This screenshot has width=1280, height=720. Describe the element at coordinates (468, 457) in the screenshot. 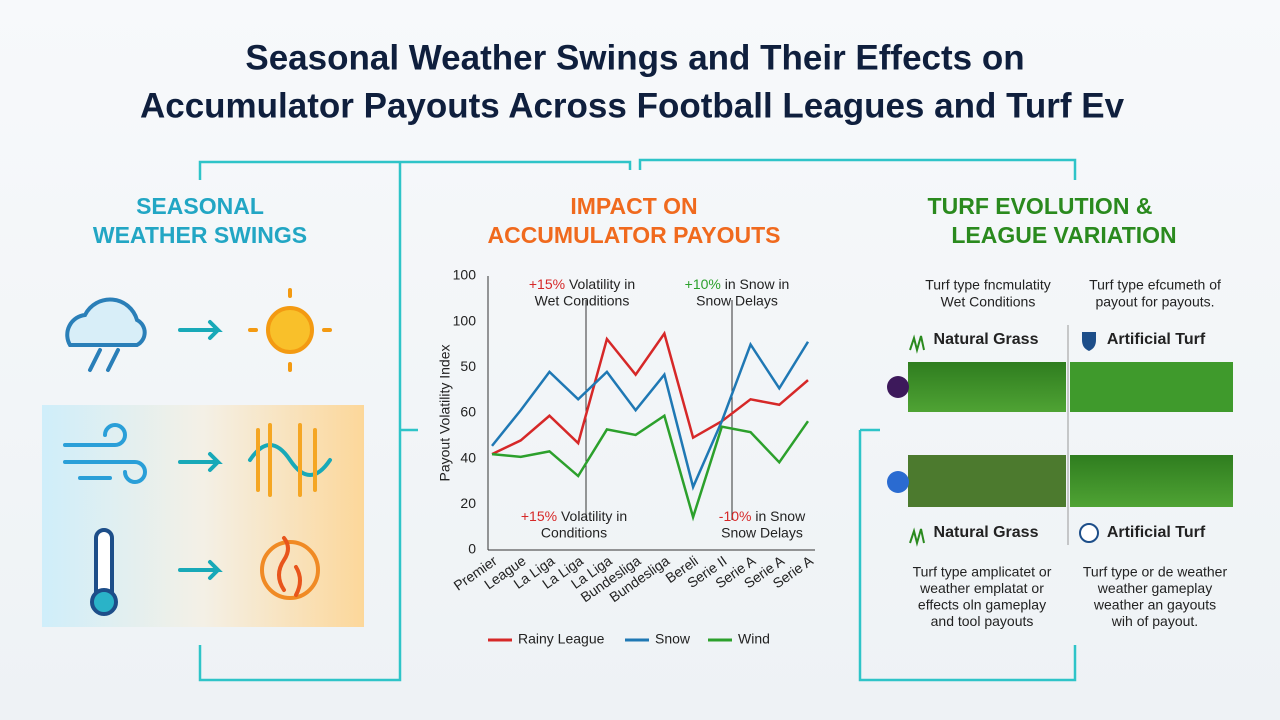

I see `y-tick-label: 40` at that location.